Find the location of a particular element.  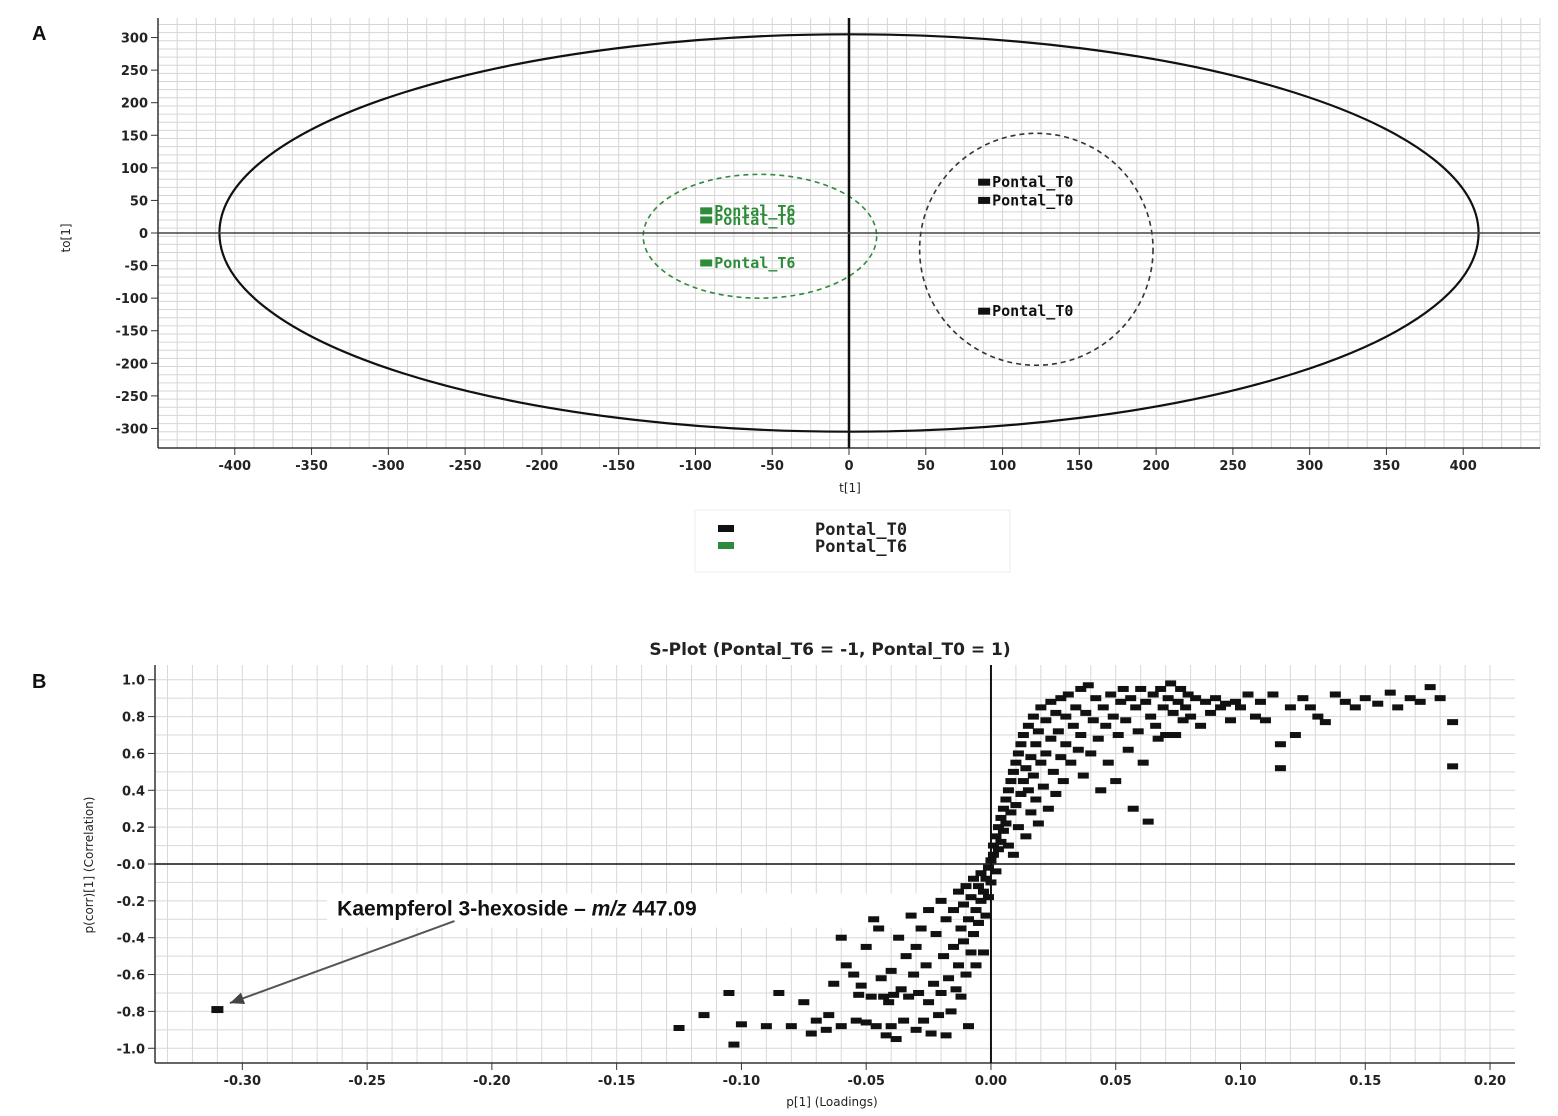

s-plot-xlabel: p[1] (Loadings) is located at coordinates (831, 1102).